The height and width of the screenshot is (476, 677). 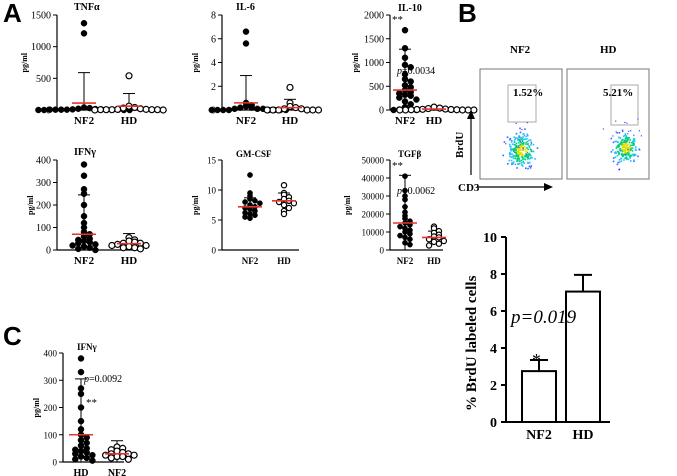 What do you see at coordinates (460, 145) in the screenshot?
I see `flow-y-label: BrdU` at bounding box center [460, 145].